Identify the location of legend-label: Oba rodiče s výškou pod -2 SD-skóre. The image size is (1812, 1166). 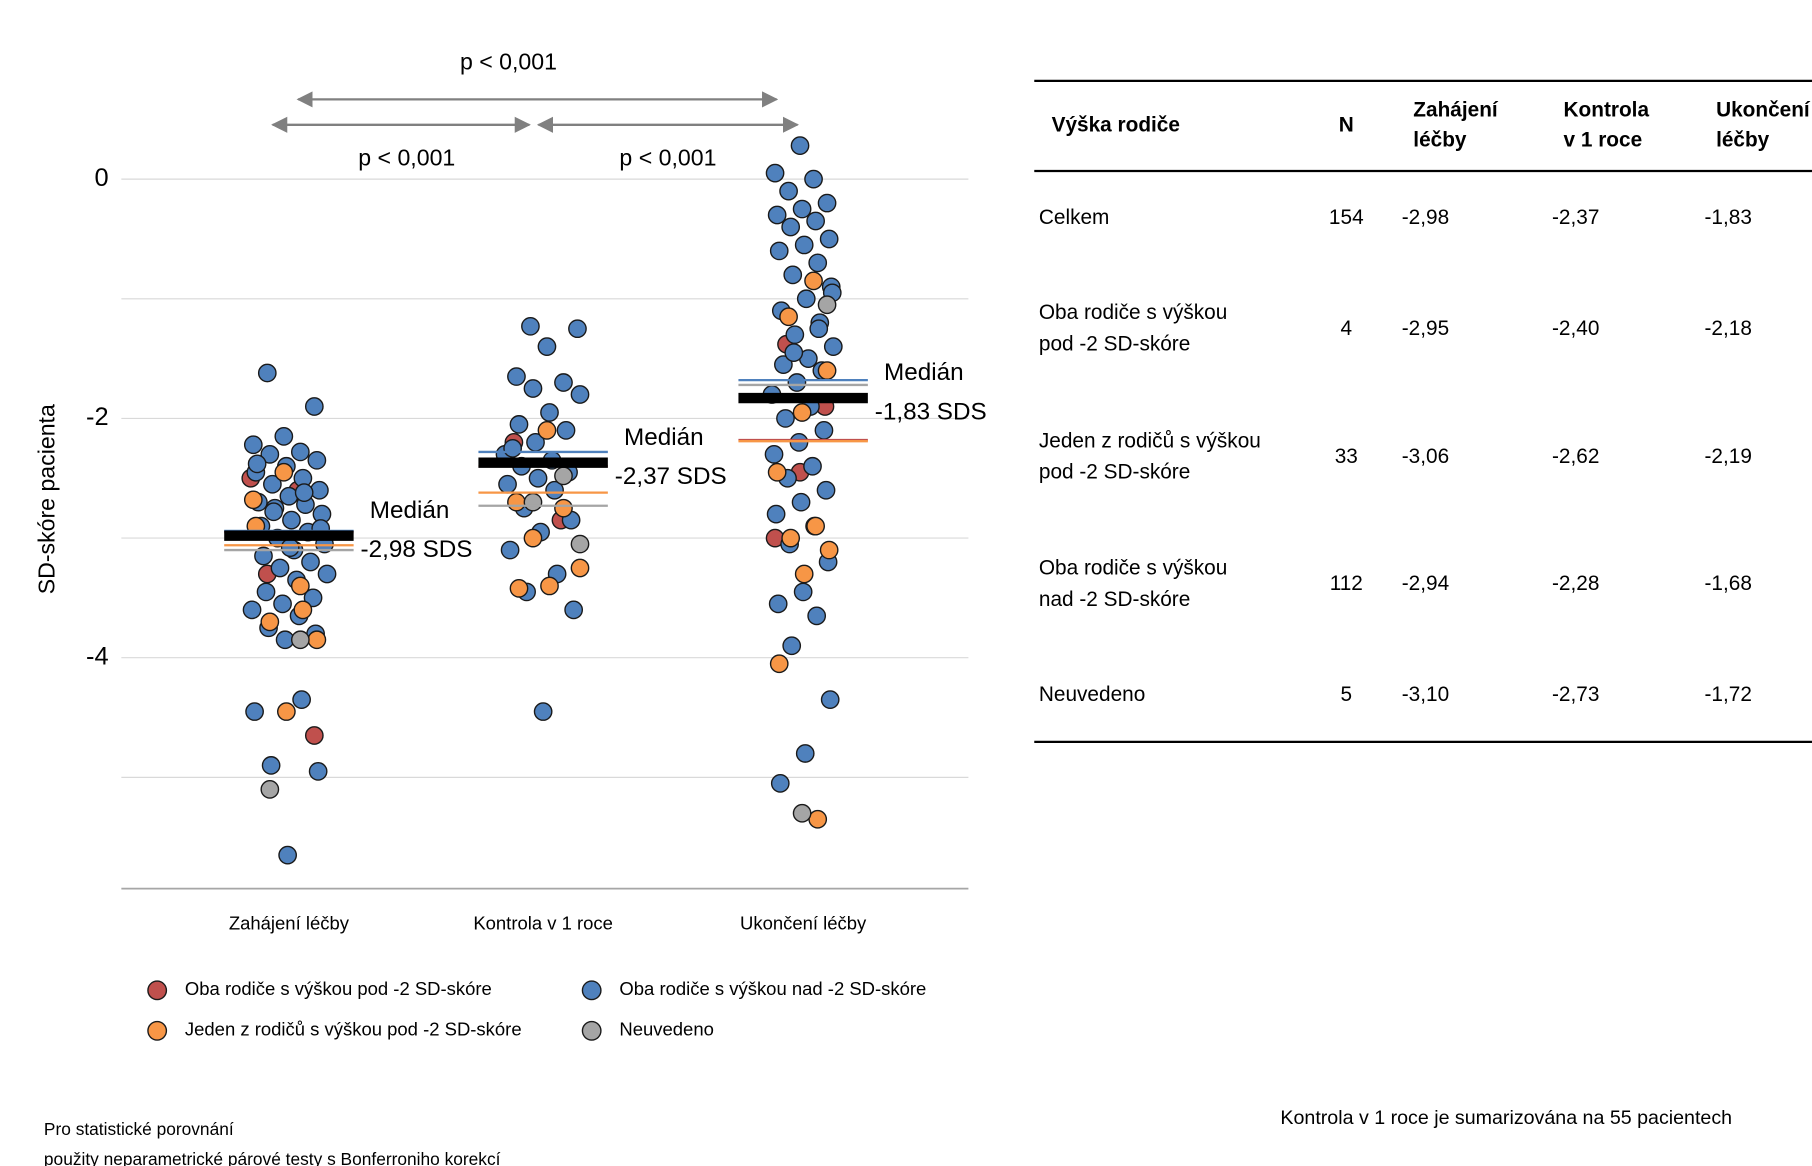
(338, 988).